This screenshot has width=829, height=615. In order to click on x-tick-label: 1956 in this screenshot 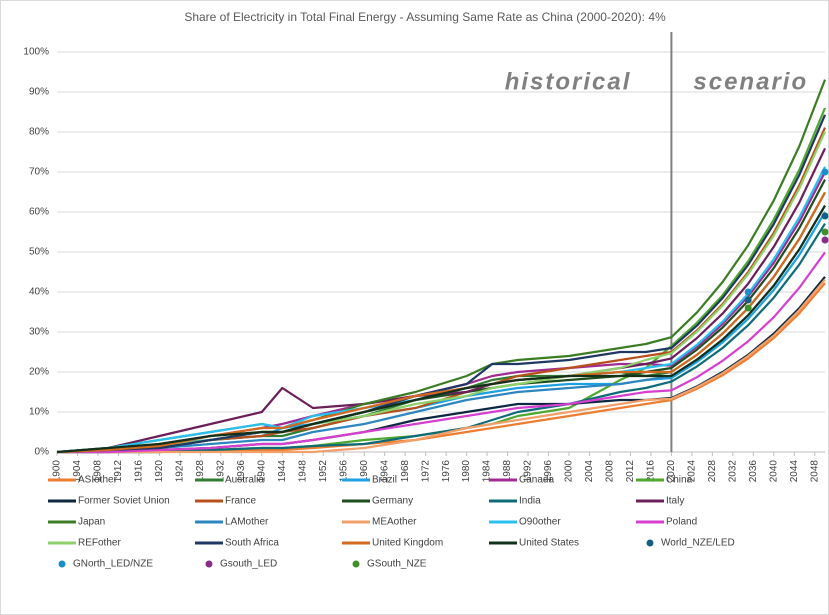, I will do `click(343, 471)`.